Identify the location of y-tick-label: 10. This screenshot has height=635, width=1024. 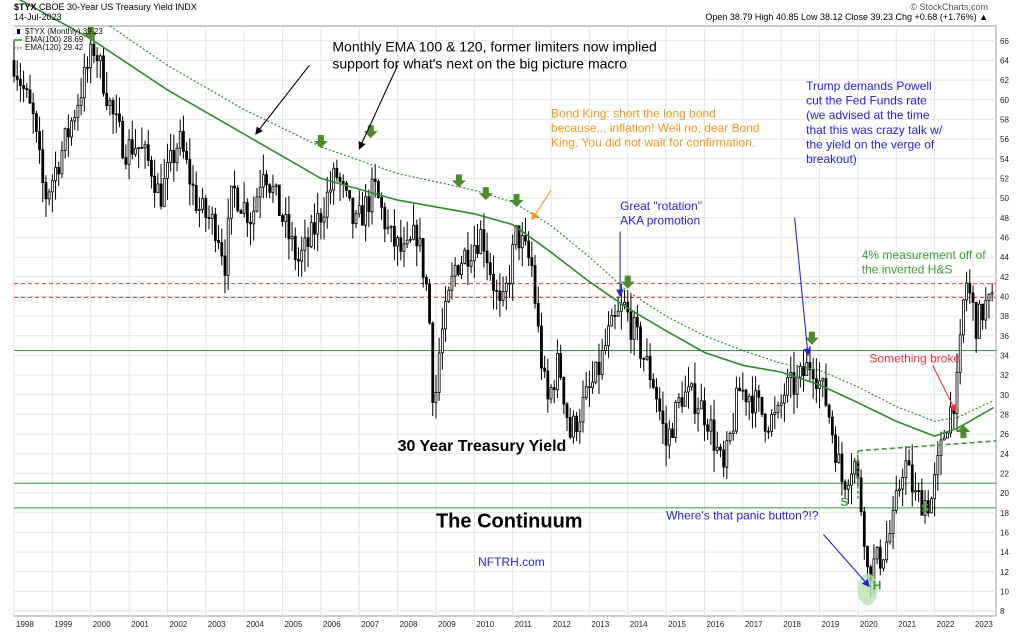
(1004, 591).